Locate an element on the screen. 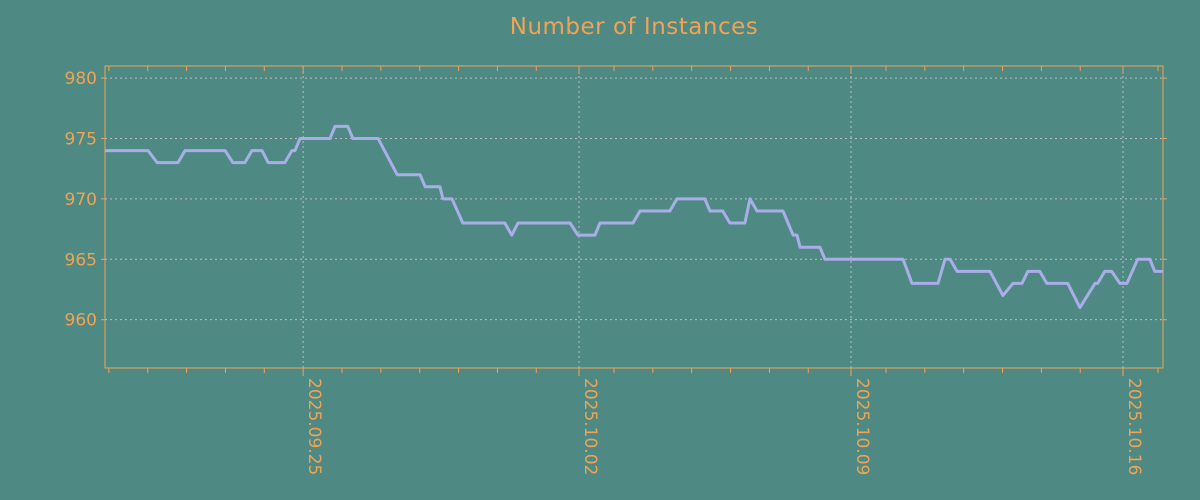 The height and width of the screenshot is (500, 1200). x-tick-label: 2025.10.02 is located at coordinates (590, 426).